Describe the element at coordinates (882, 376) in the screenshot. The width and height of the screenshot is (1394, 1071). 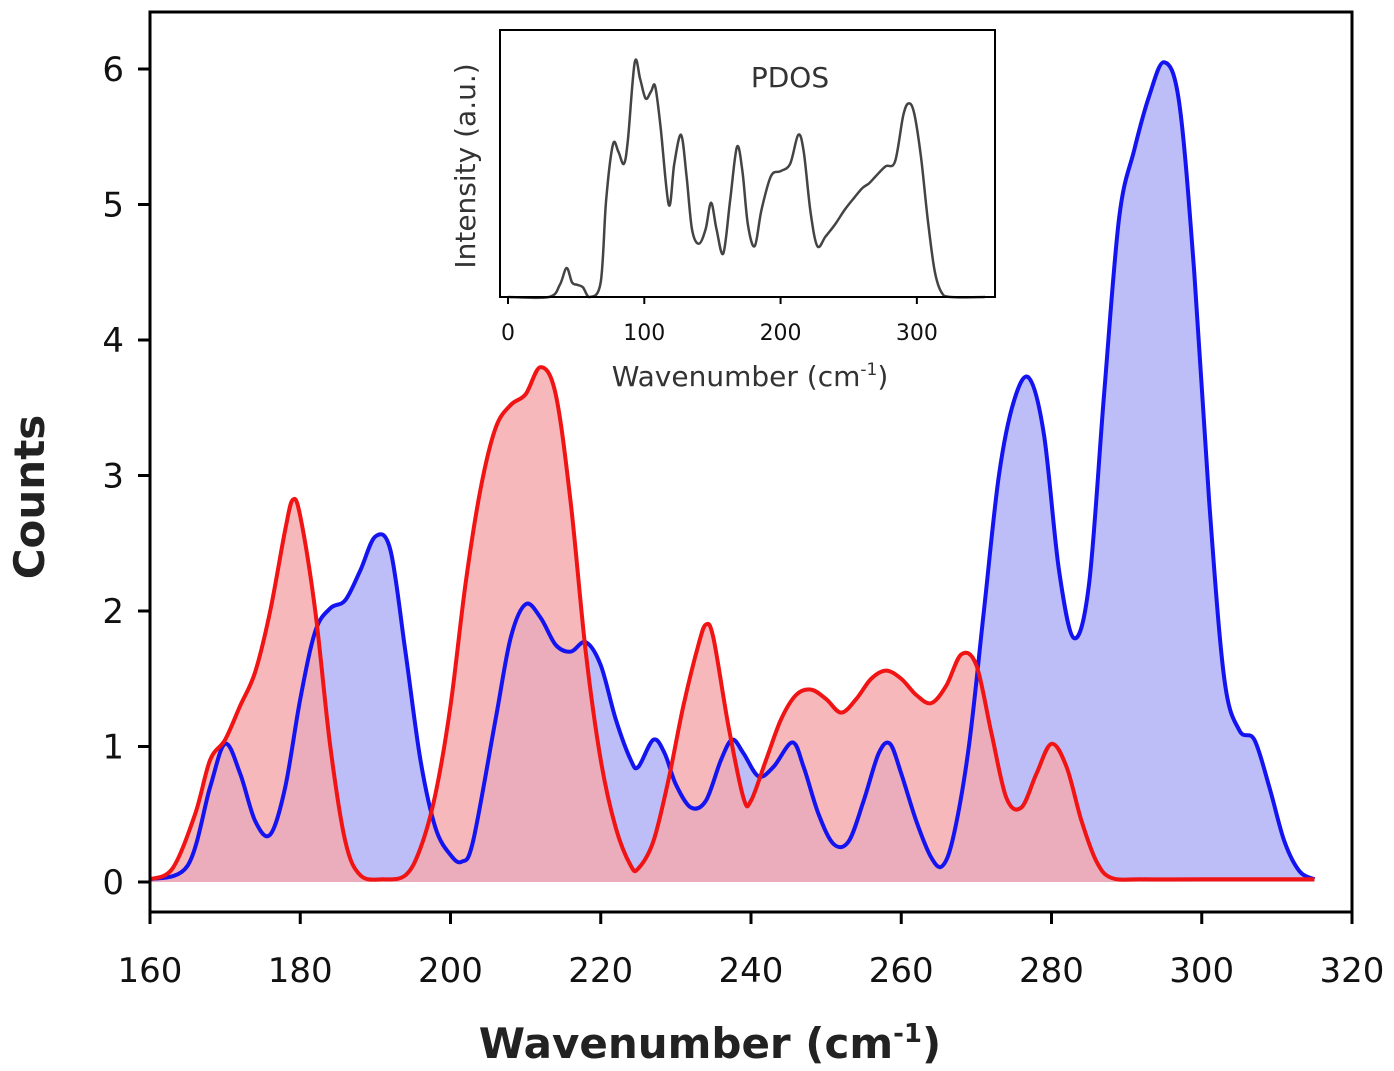
I see `inset-x-axis-title-end: )` at that location.